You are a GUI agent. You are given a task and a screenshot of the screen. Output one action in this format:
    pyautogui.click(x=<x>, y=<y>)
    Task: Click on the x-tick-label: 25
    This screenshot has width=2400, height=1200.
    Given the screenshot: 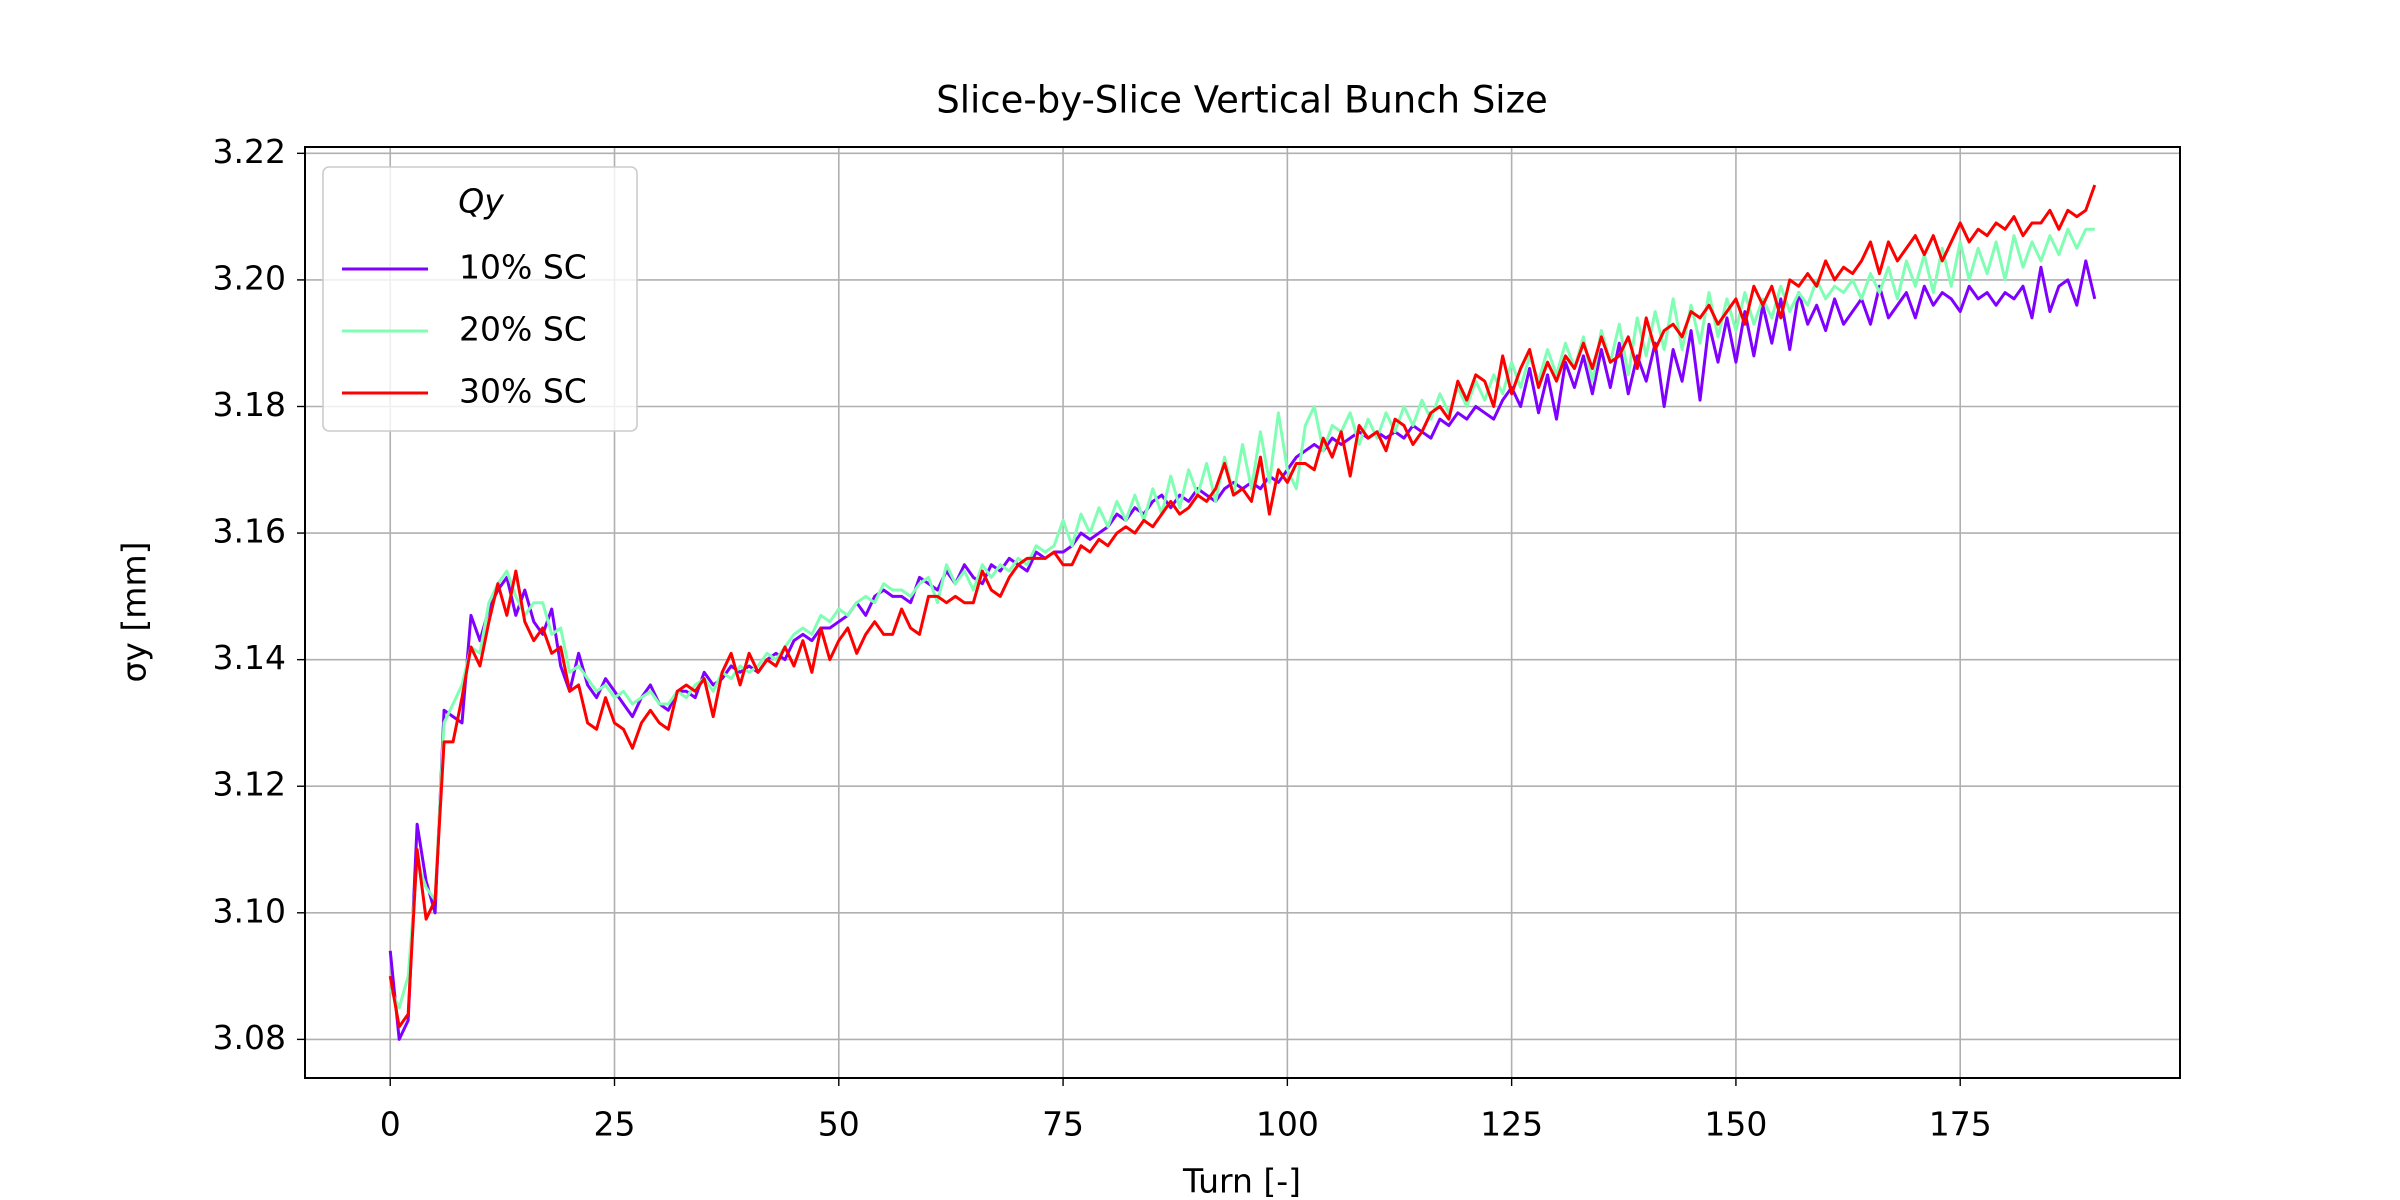 What is the action you would take?
    pyautogui.click(x=615, y=1124)
    